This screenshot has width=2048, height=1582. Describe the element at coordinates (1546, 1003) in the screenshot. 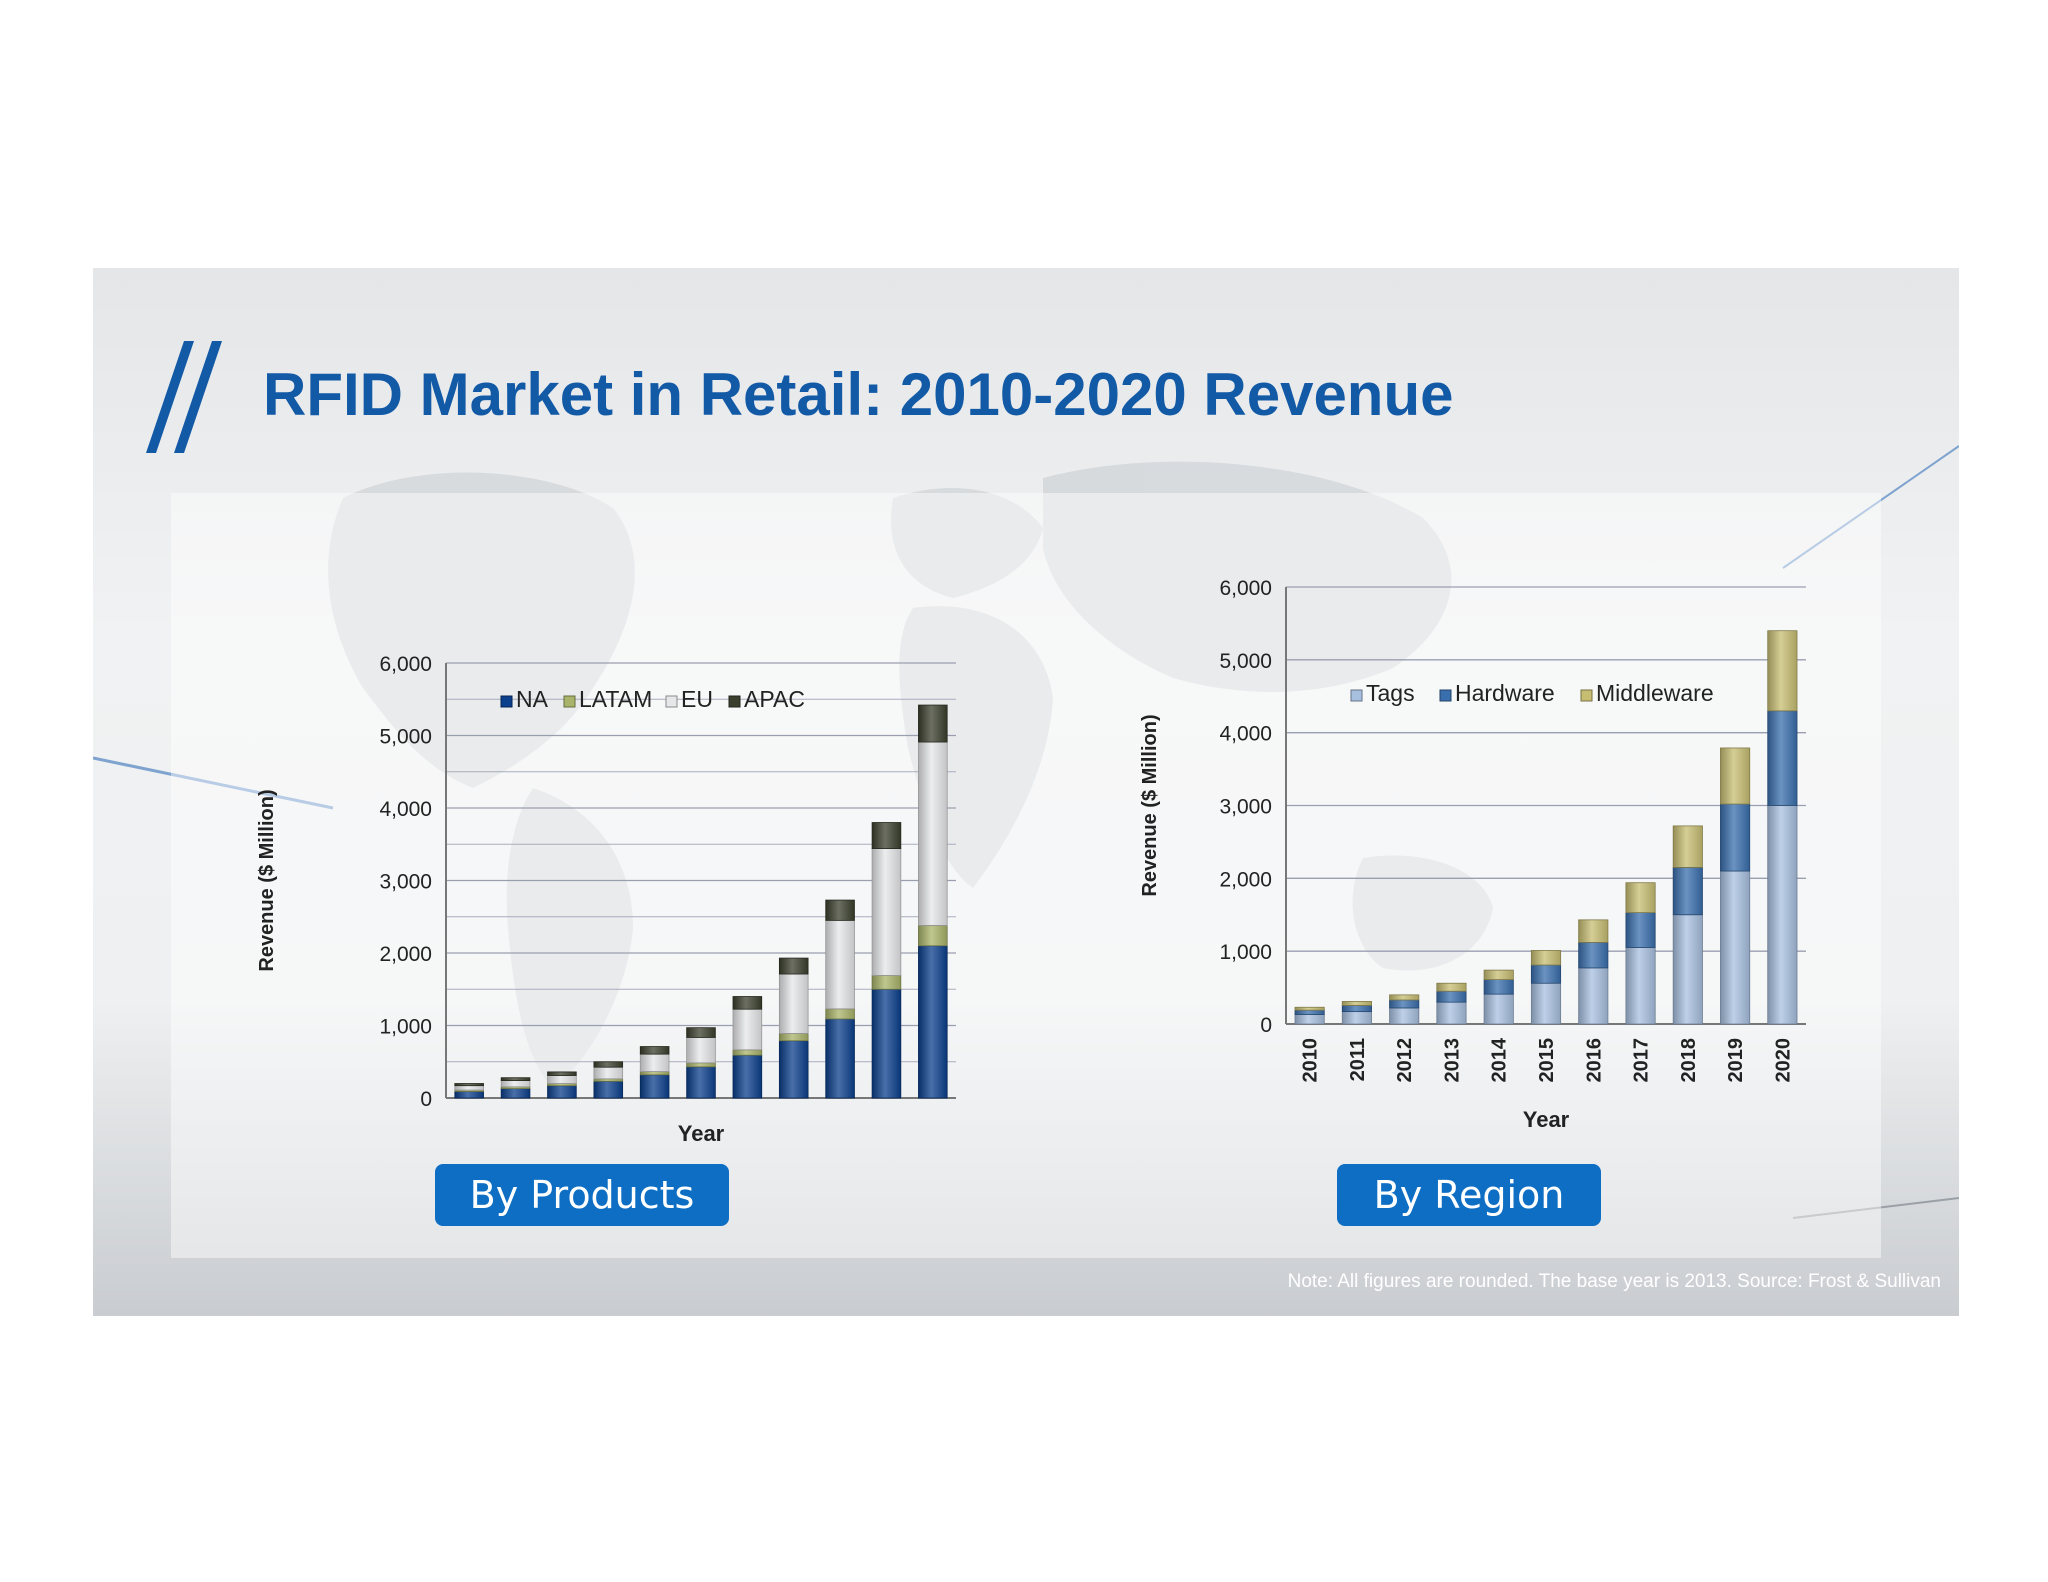

I see `bar-segment-tags-2015` at that location.